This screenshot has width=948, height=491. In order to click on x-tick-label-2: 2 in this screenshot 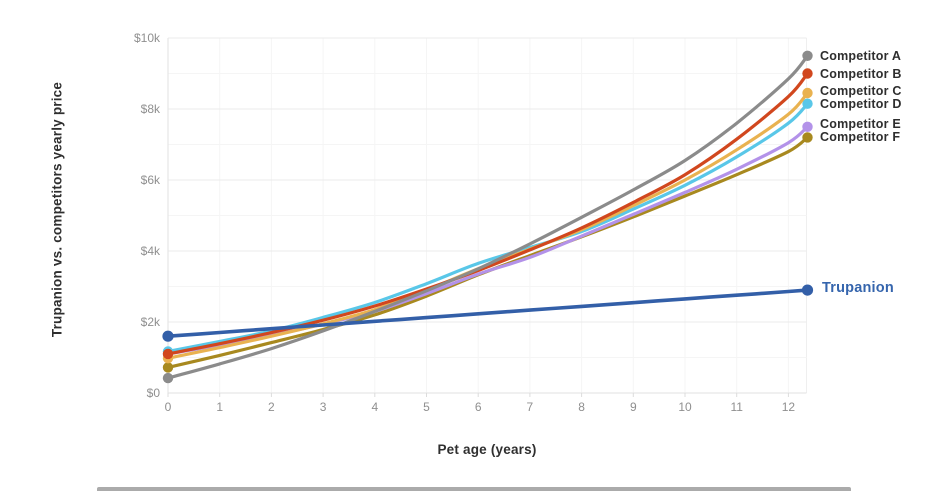, I will do `click(271, 407)`.